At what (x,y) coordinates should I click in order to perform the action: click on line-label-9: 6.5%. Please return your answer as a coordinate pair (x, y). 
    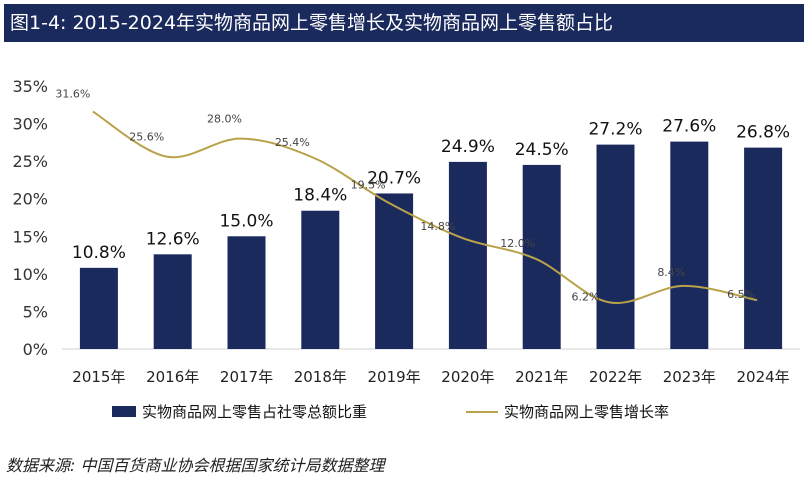
    Looking at the image, I should click on (741, 294).